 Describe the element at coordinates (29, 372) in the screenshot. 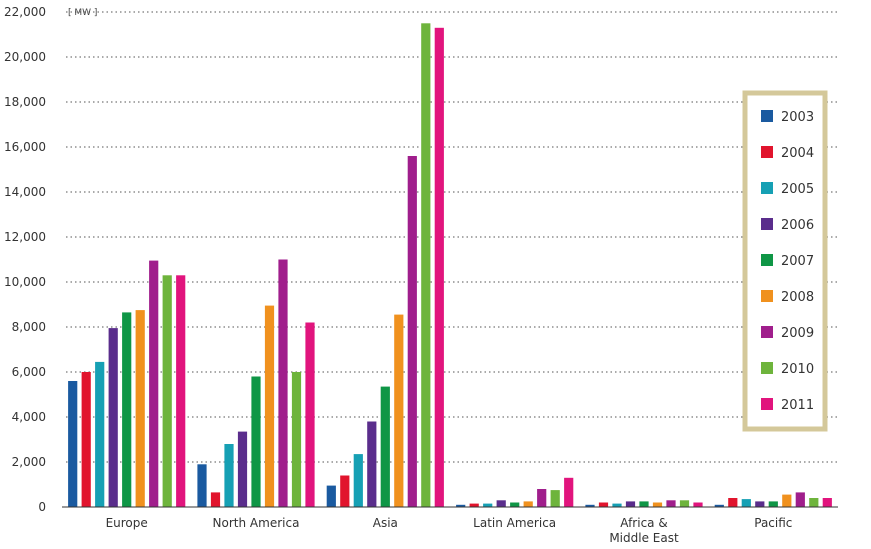

I see `y-tick-label: 6,000` at that location.